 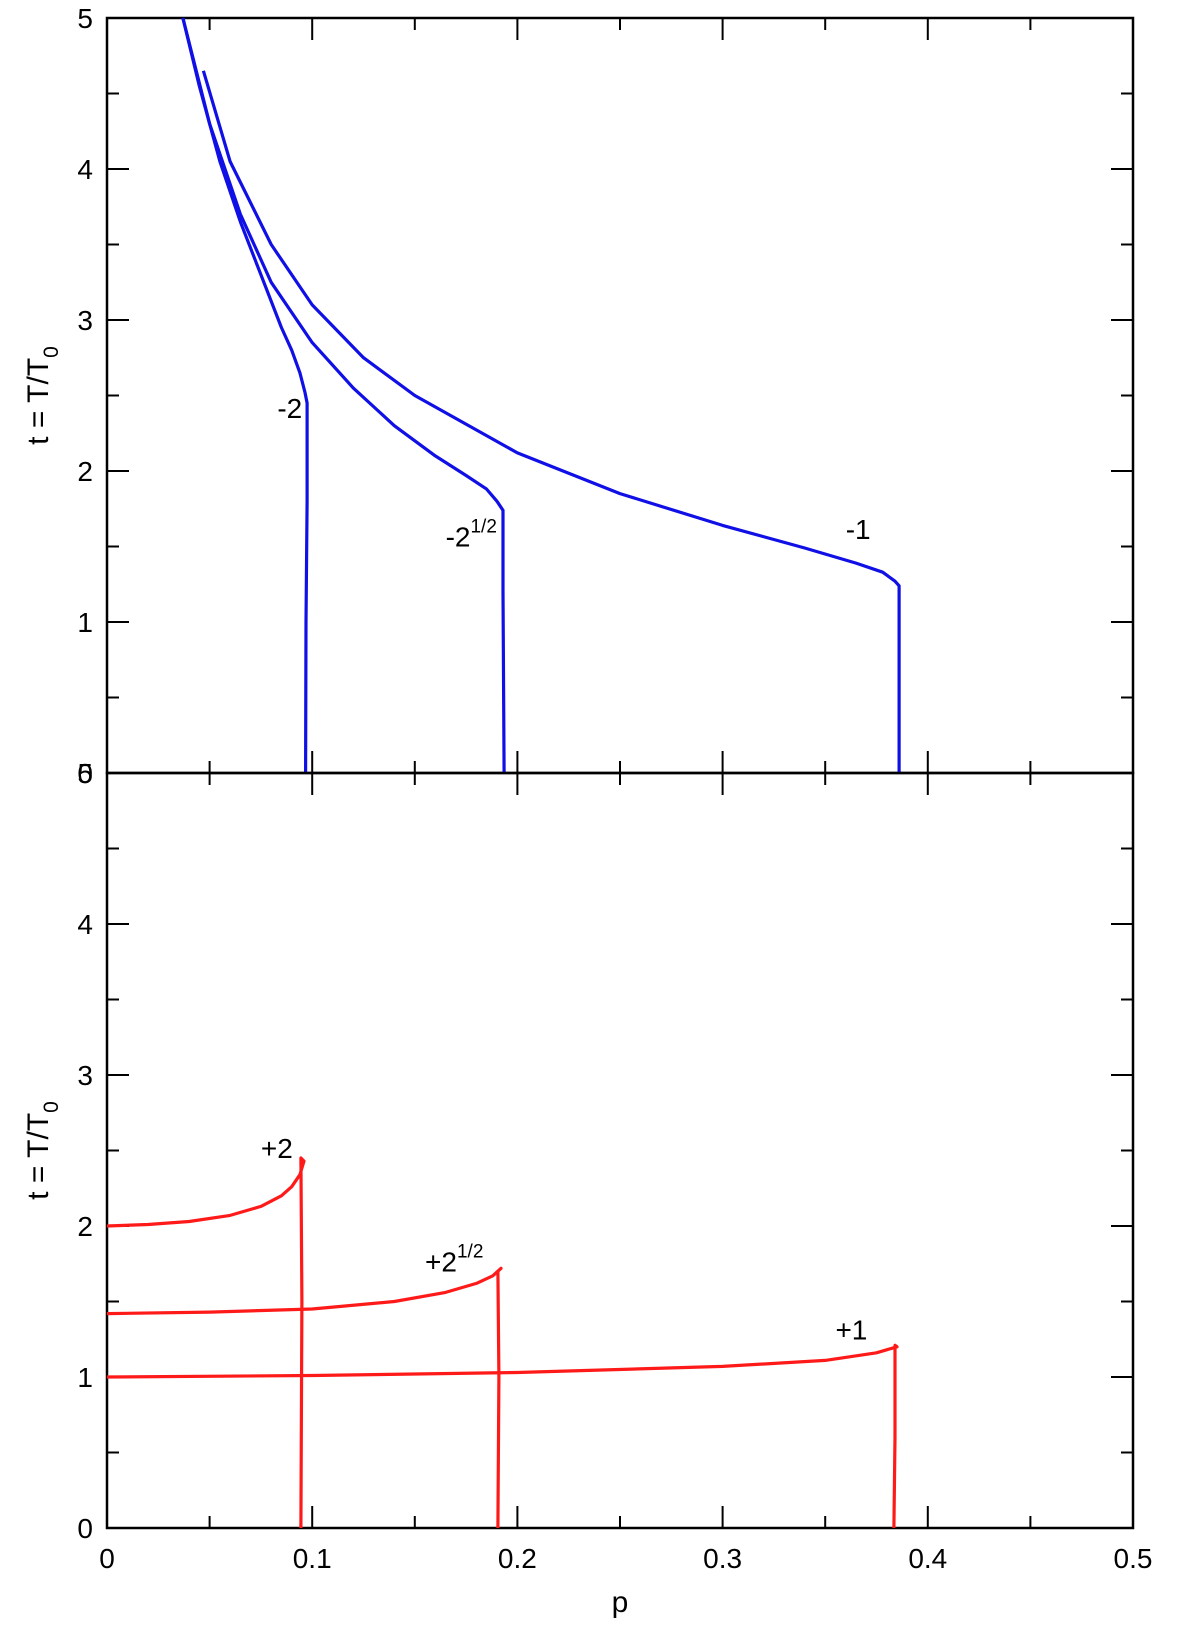 I want to click on curve-label-top-2: -1, so click(x=858, y=529).